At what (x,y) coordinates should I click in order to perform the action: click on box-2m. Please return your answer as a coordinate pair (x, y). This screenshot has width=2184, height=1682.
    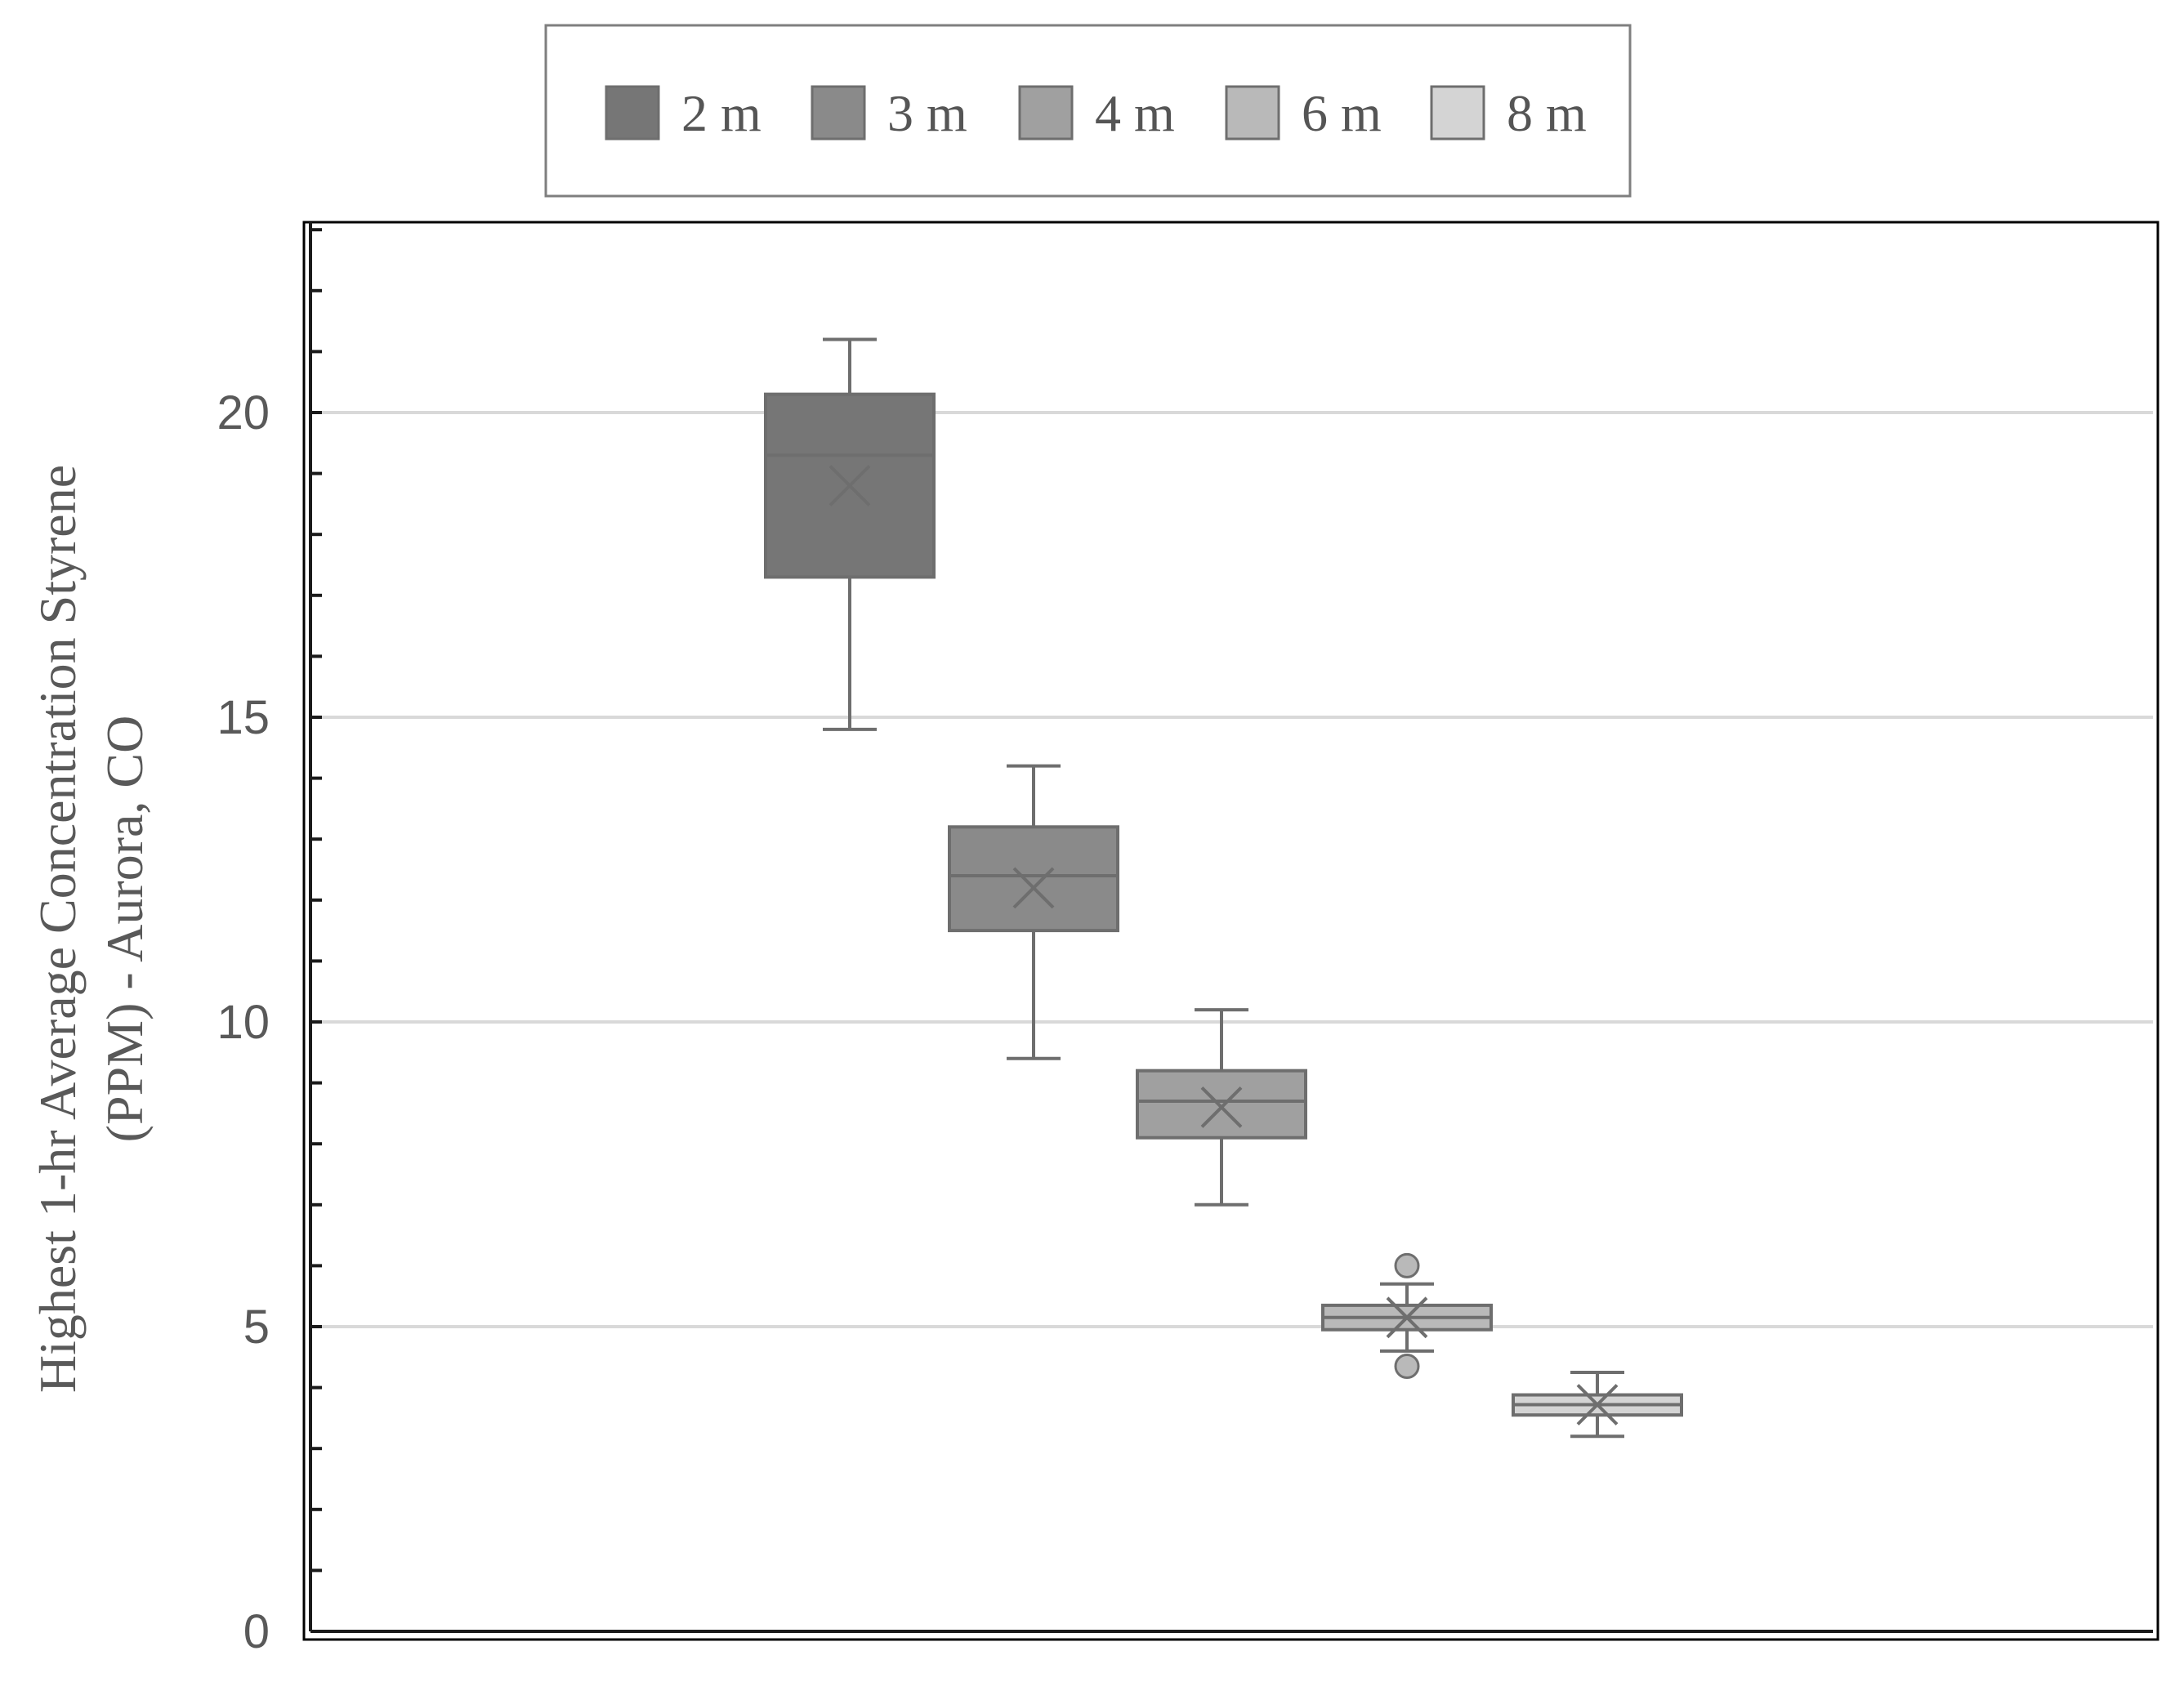
    Looking at the image, I should click on (850, 534).